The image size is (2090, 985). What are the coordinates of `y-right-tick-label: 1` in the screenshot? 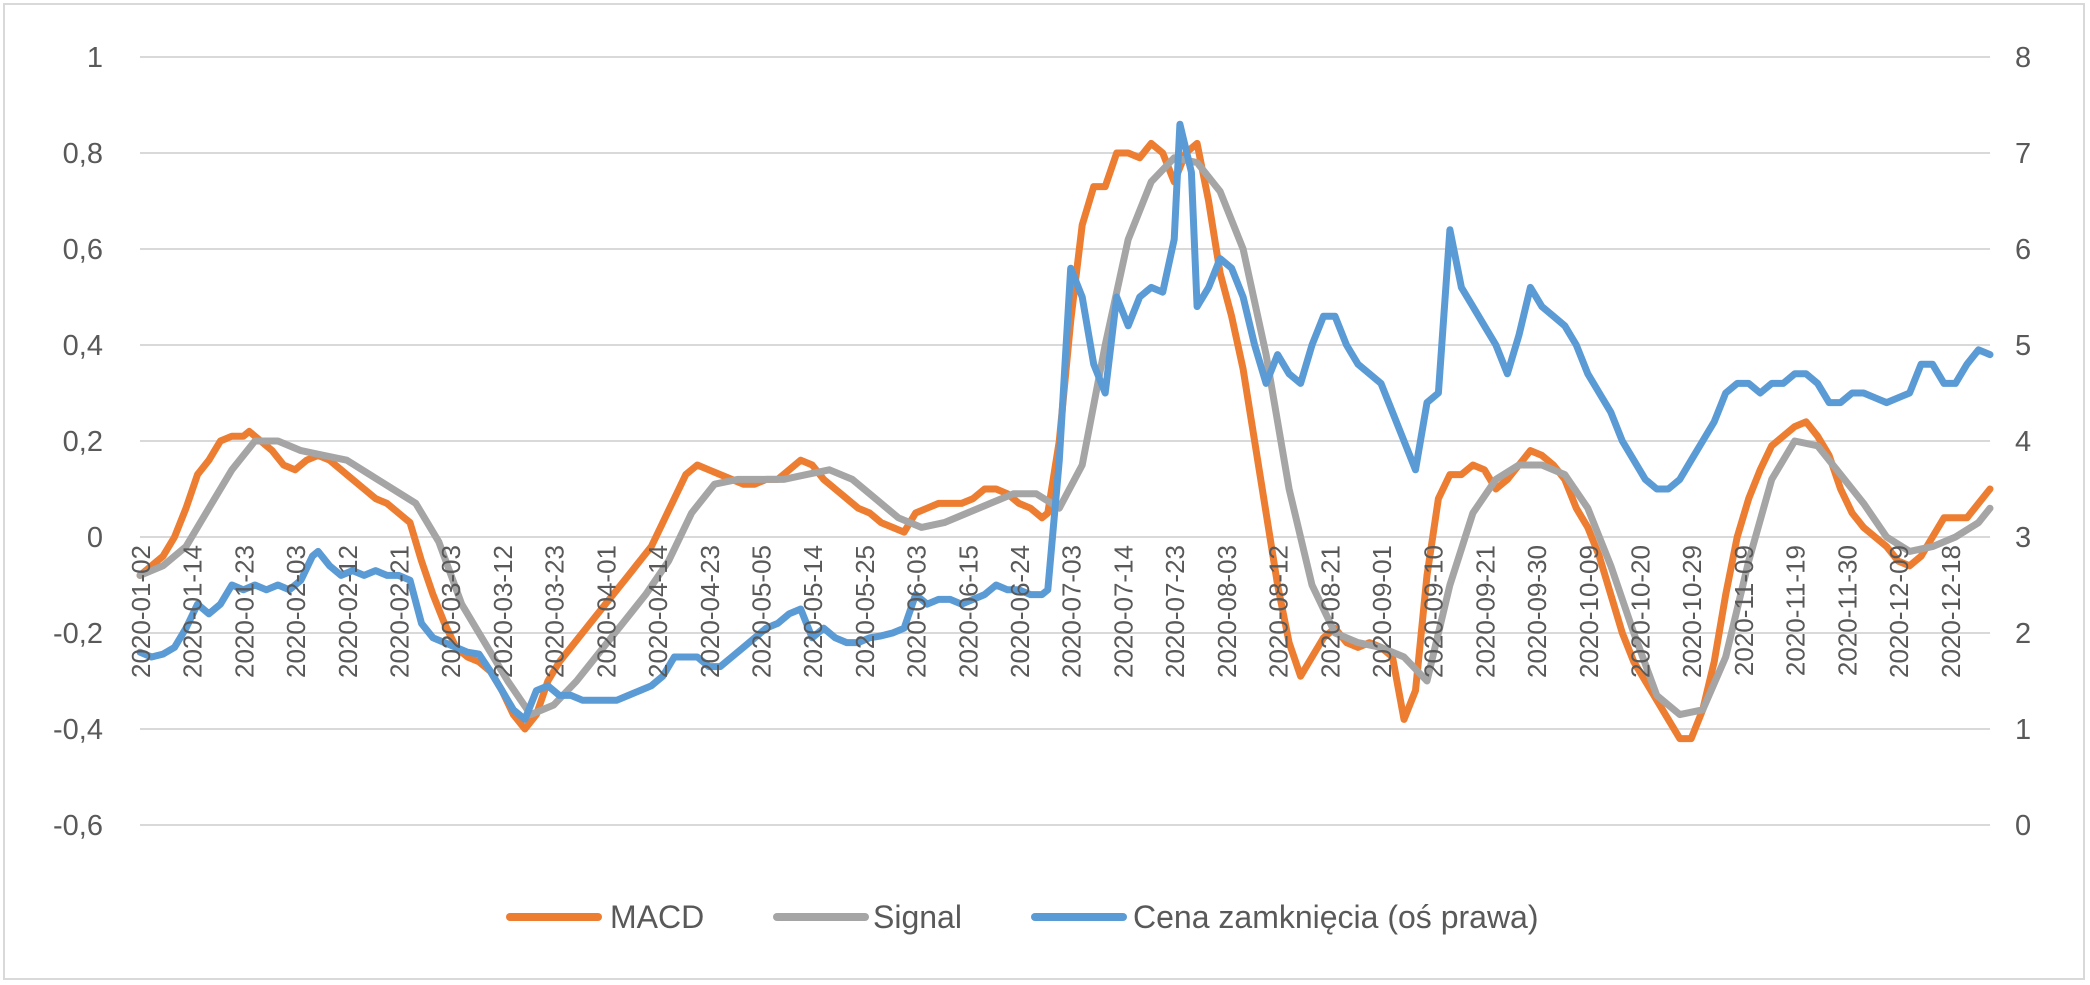 It's located at (2023, 730).